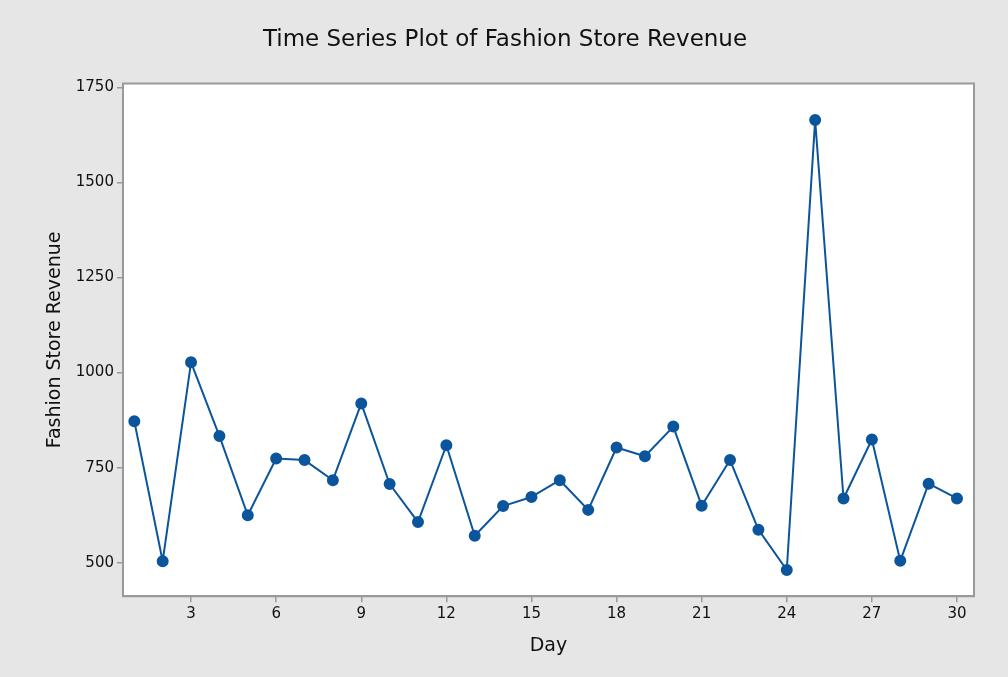 The image size is (1008, 677). What do you see at coordinates (702, 613) in the screenshot?
I see `x-tick-label: 21` at bounding box center [702, 613].